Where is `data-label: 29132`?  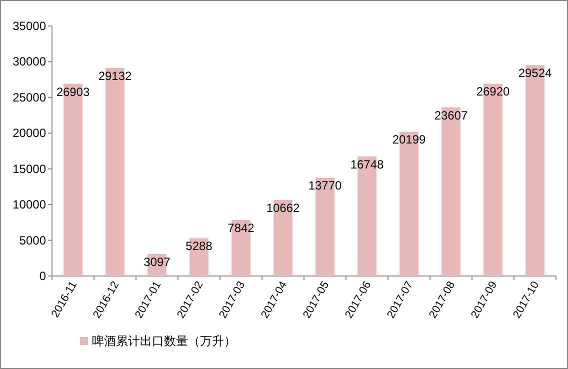
data-label: 29132 is located at coordinates (115, 75).